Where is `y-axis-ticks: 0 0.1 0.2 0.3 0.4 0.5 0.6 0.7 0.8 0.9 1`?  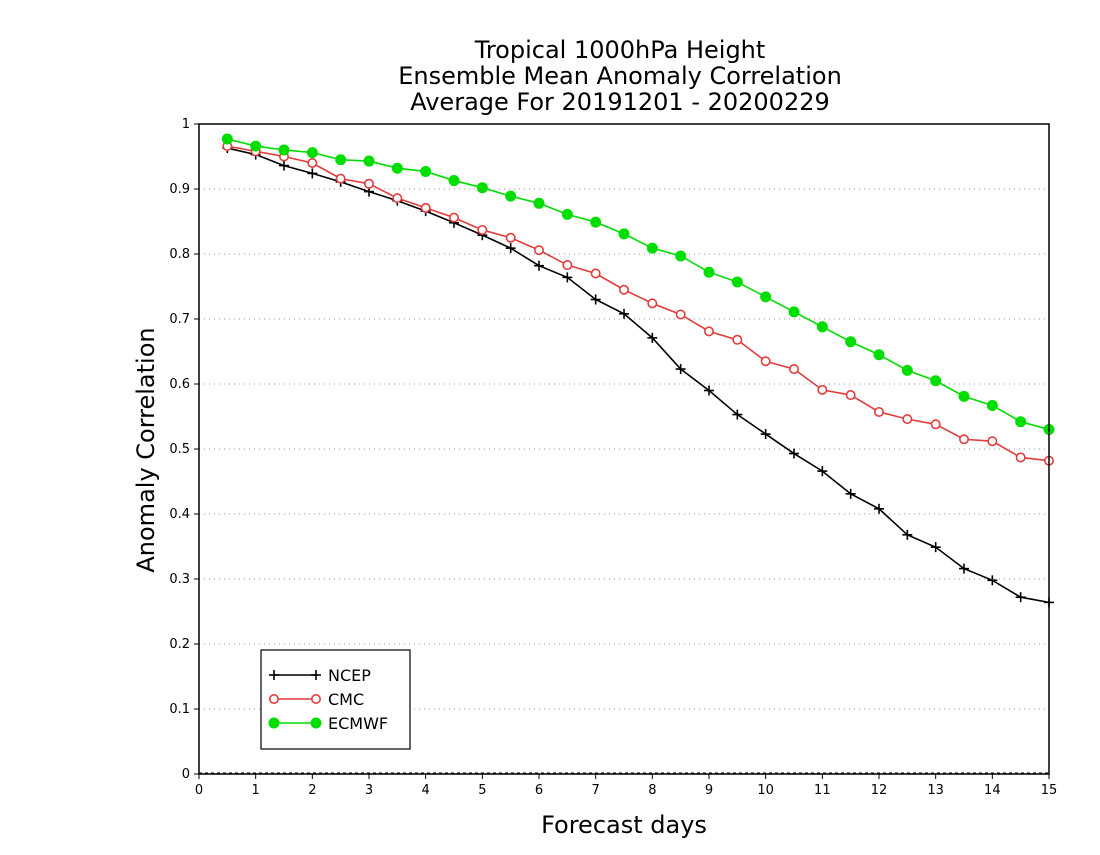 y-axis-ticks: 0 0.1 0.2 0.3 0.4 0.5 0.6 0.7 0.8 0.9 1 is located at coordinates (184, 449).